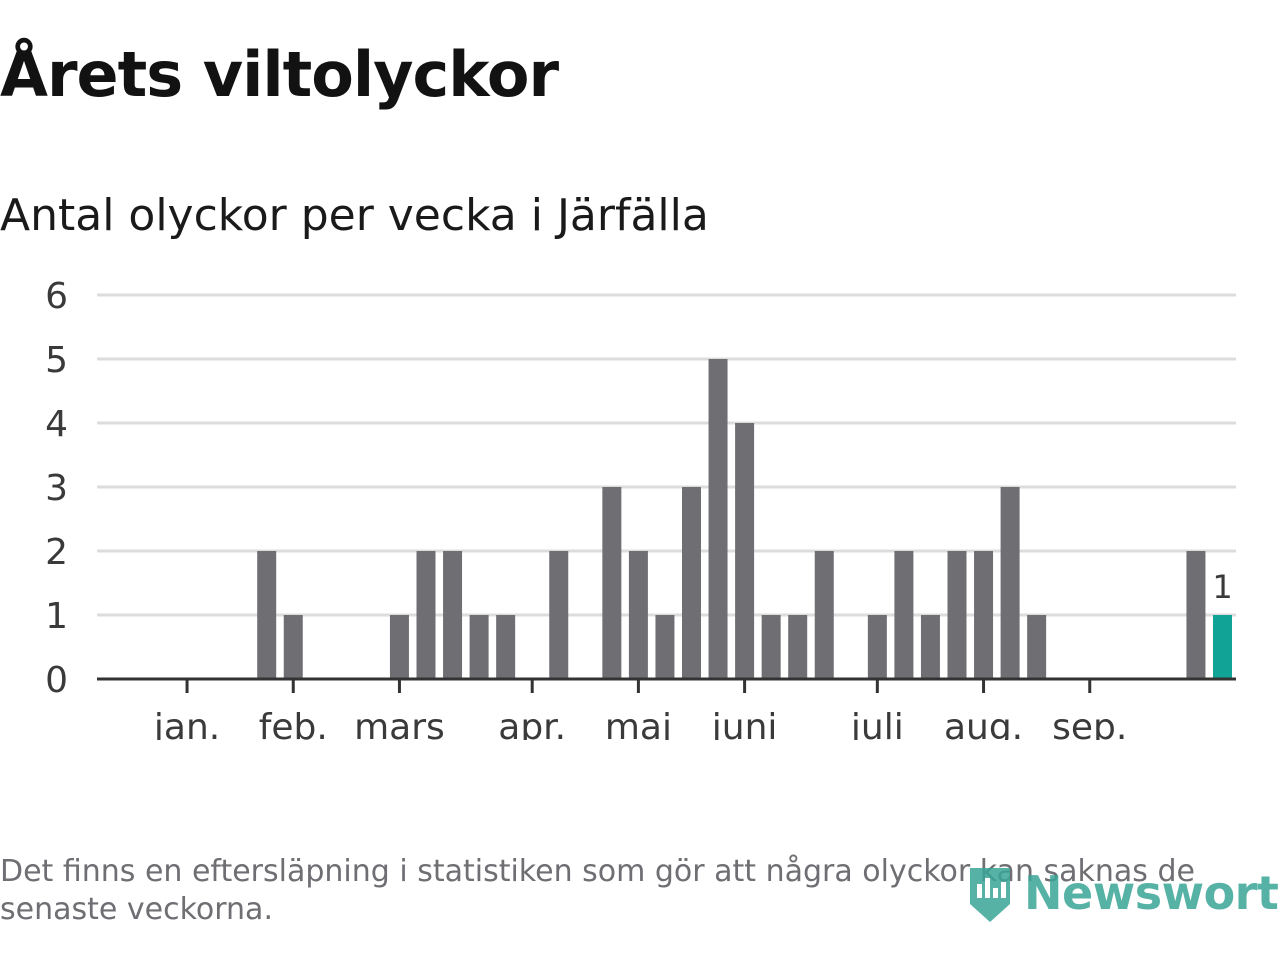  What do you see at coordinates (56, 552) in the screenshot?
I see `y-tick-label: 2` at bounding box center [56, 552].